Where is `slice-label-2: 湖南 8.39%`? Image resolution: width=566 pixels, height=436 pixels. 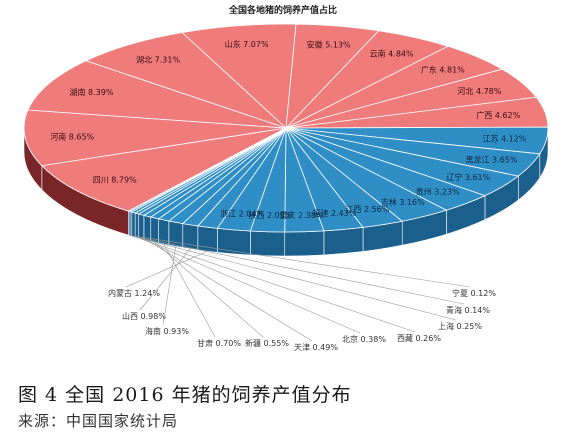
slice-label-2: 湖南 8.39% is located at coordinates (91, 92).